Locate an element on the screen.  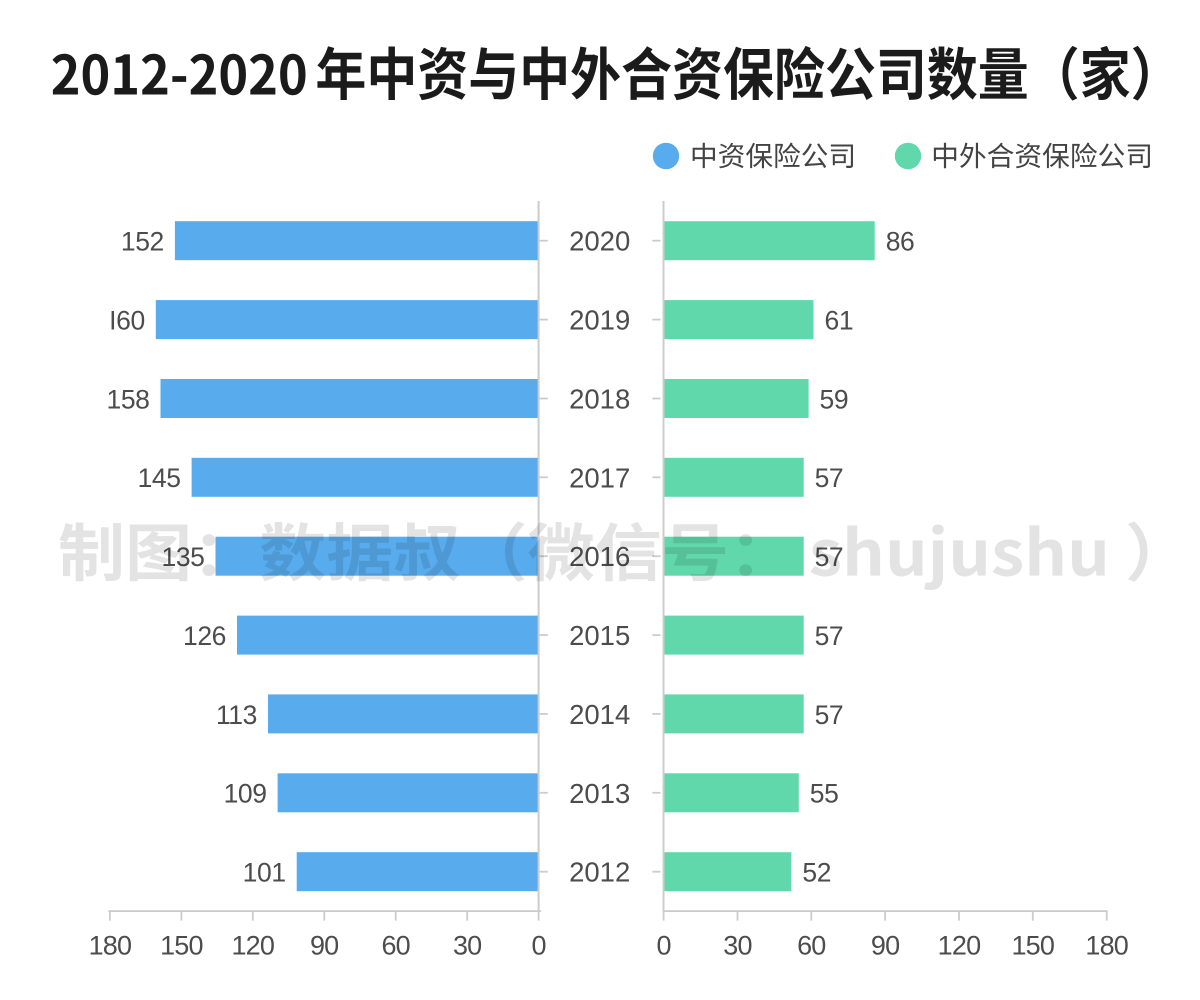
svg-text: 145 is located at coordinates (159, 478).